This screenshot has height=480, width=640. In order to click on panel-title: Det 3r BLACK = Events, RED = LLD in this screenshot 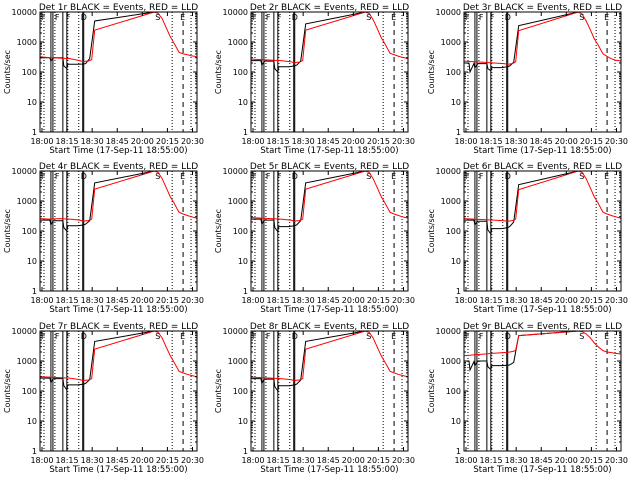, I will do `click(542, 8)`.